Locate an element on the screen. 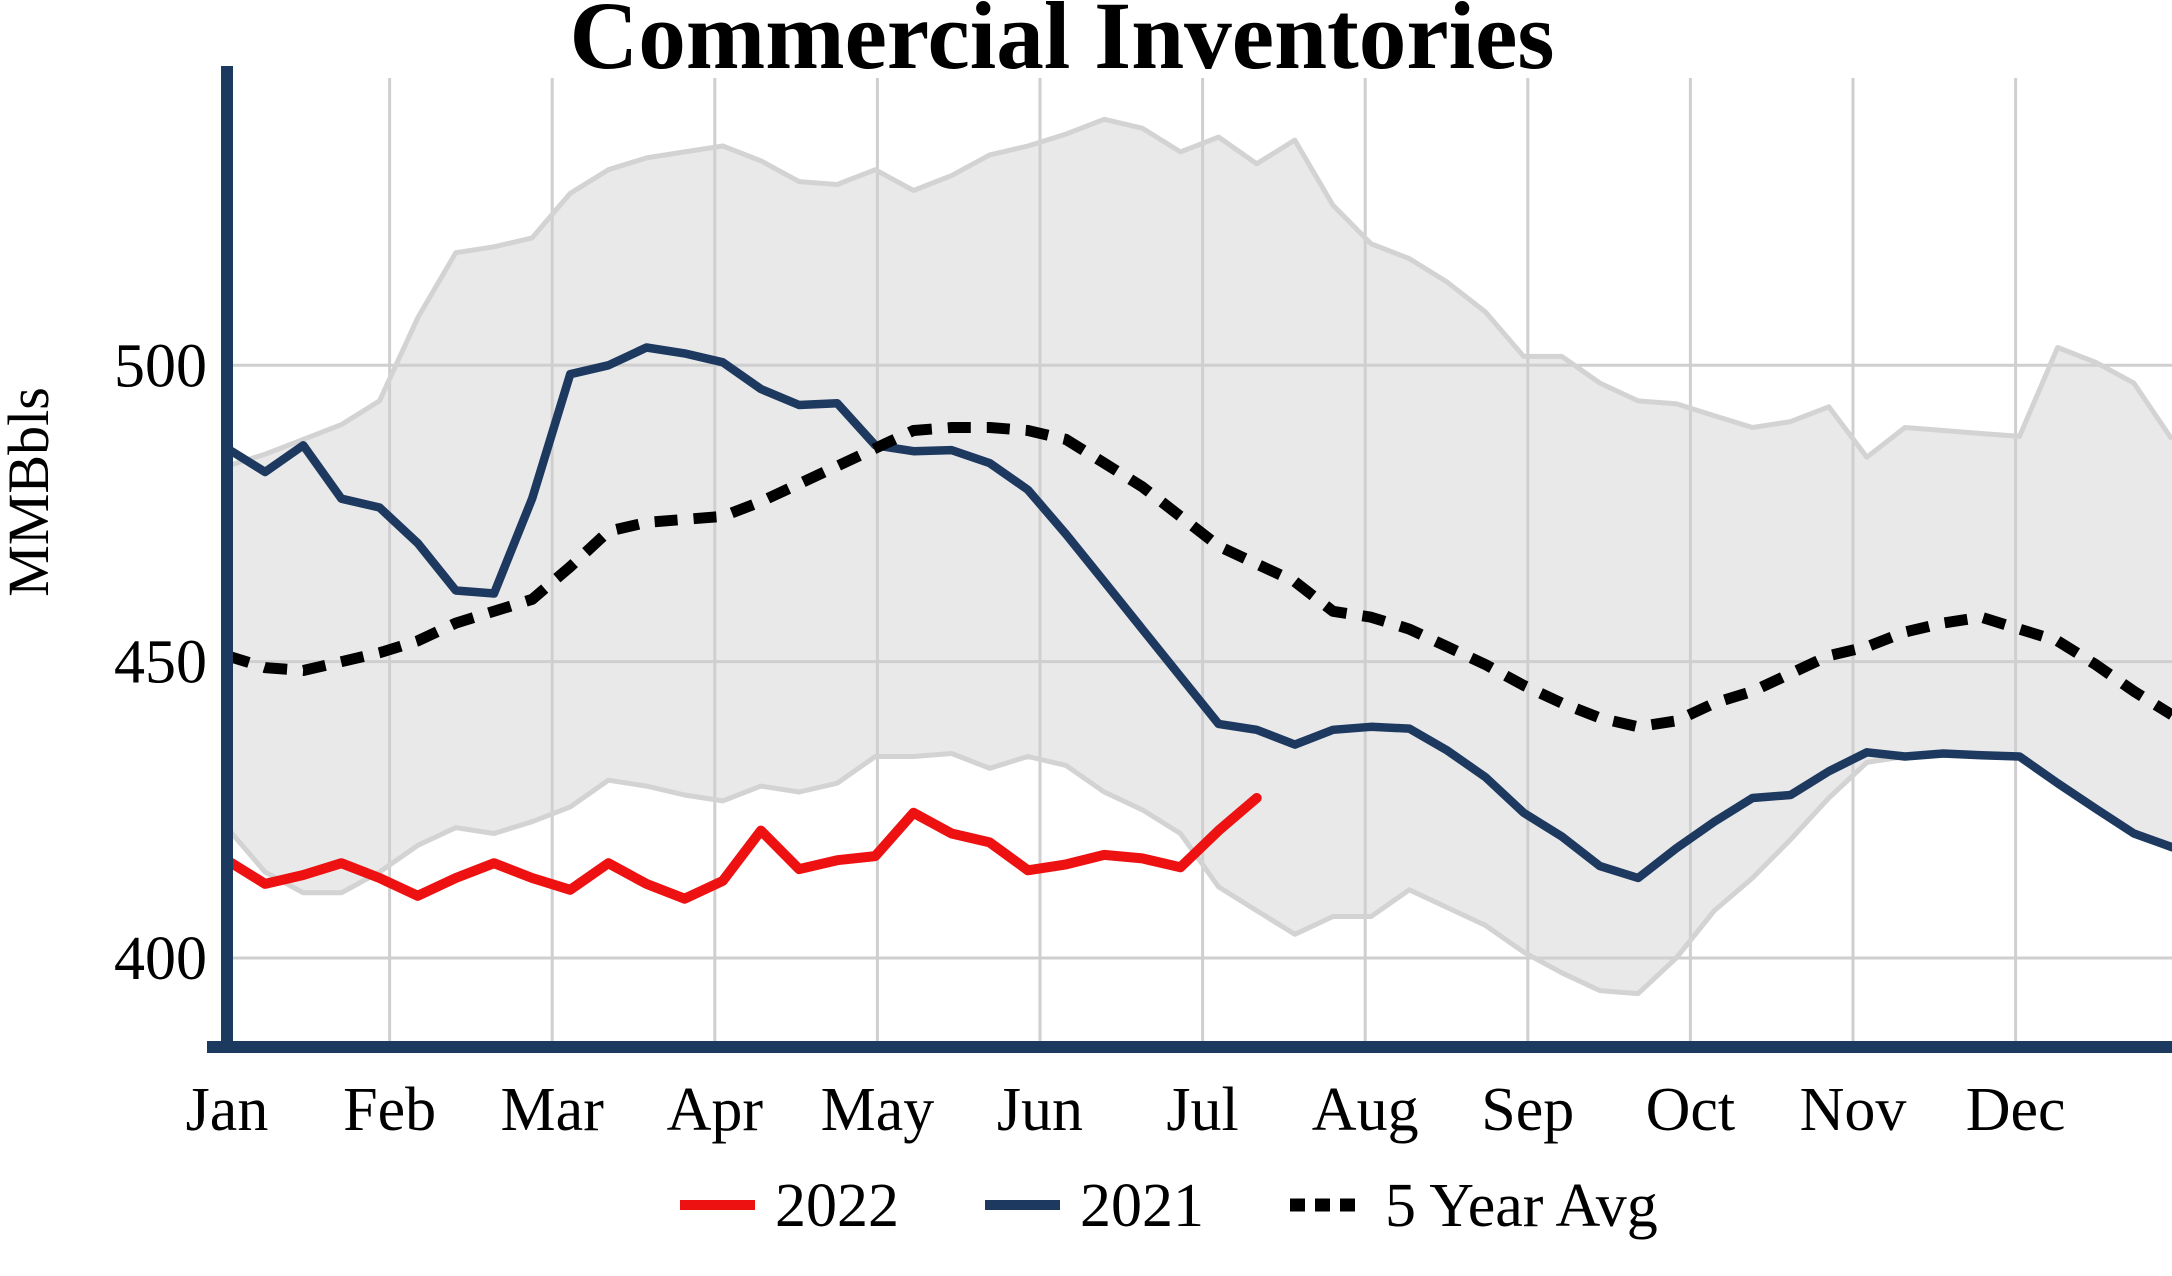 The image size is (2172, 1276). x-tick-label-Sep: Sep is located at coordinates (1527, 1110).